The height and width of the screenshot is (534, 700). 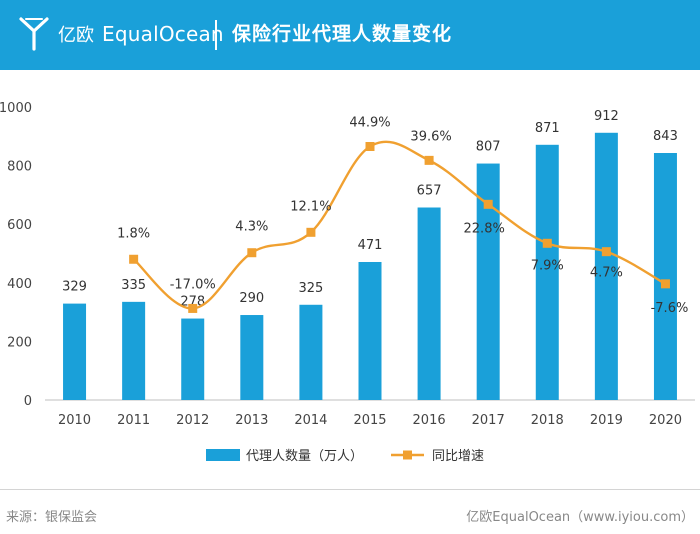 What do you see at coordinates (163, 34) in the screenshot?
I see `logo-text-en: EqualOcean` at bounding box center [163, 34].